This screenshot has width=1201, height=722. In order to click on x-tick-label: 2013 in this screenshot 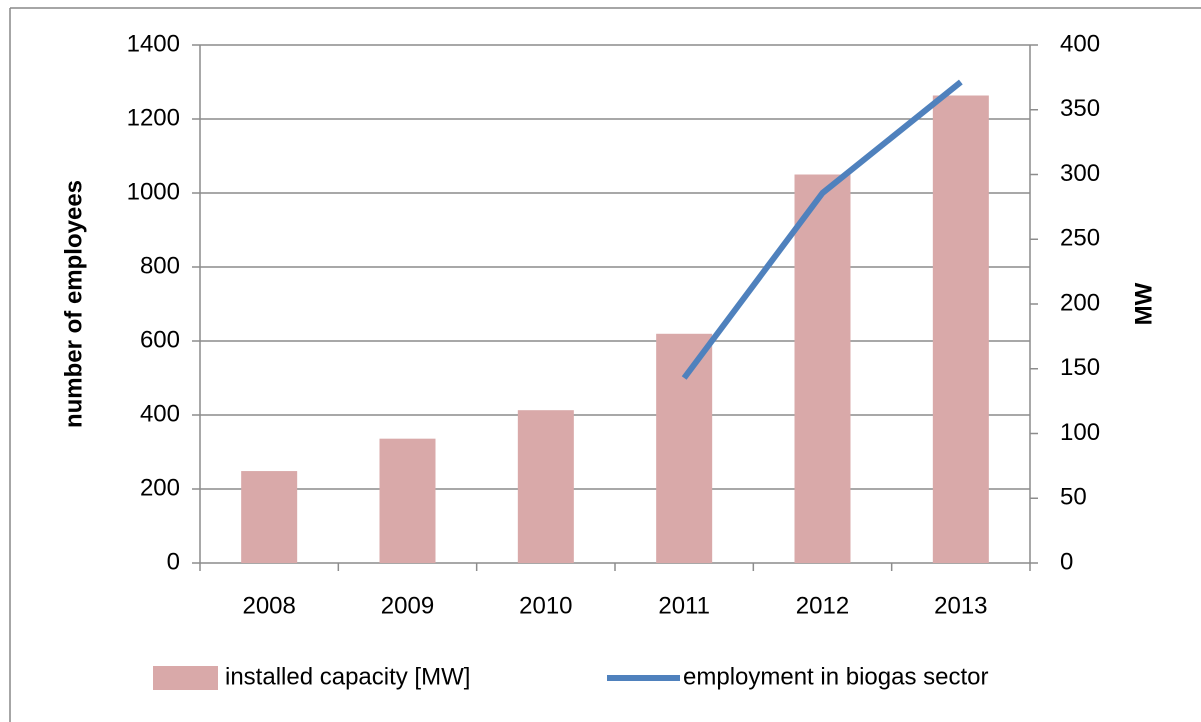, I will do `click(960, 605)`.